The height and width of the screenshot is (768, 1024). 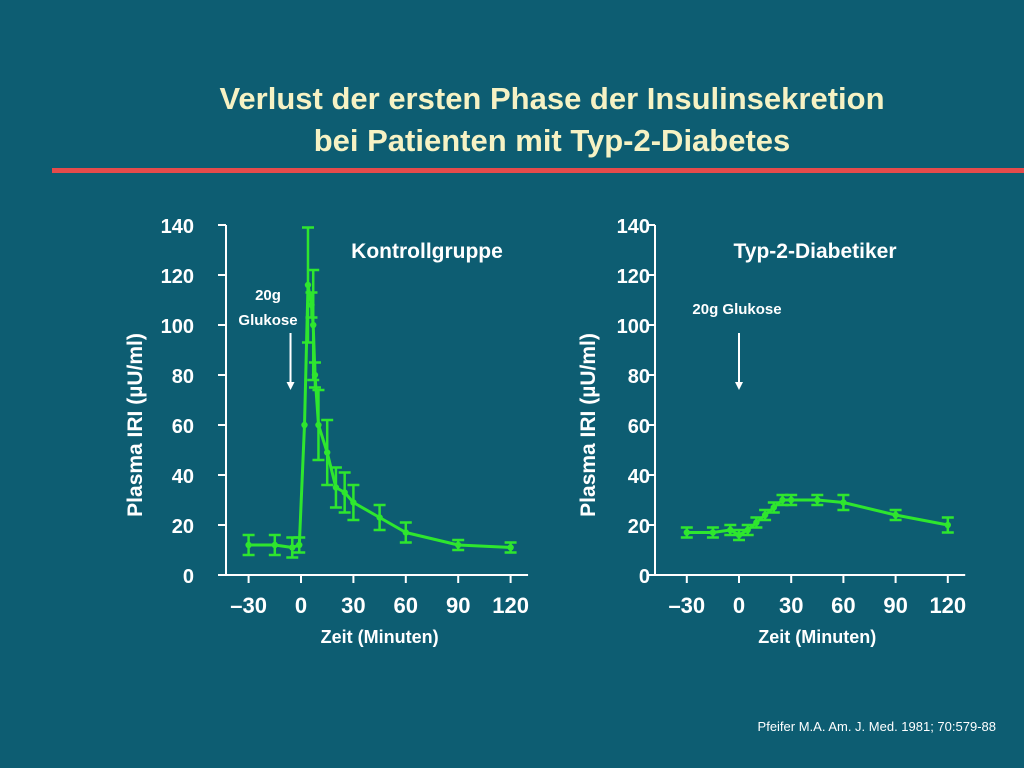 What do you see at coordinates (427, 251) in the screenshot?
I see `chart-title: Kontrollgruppe` at bounding box center [427, 251].